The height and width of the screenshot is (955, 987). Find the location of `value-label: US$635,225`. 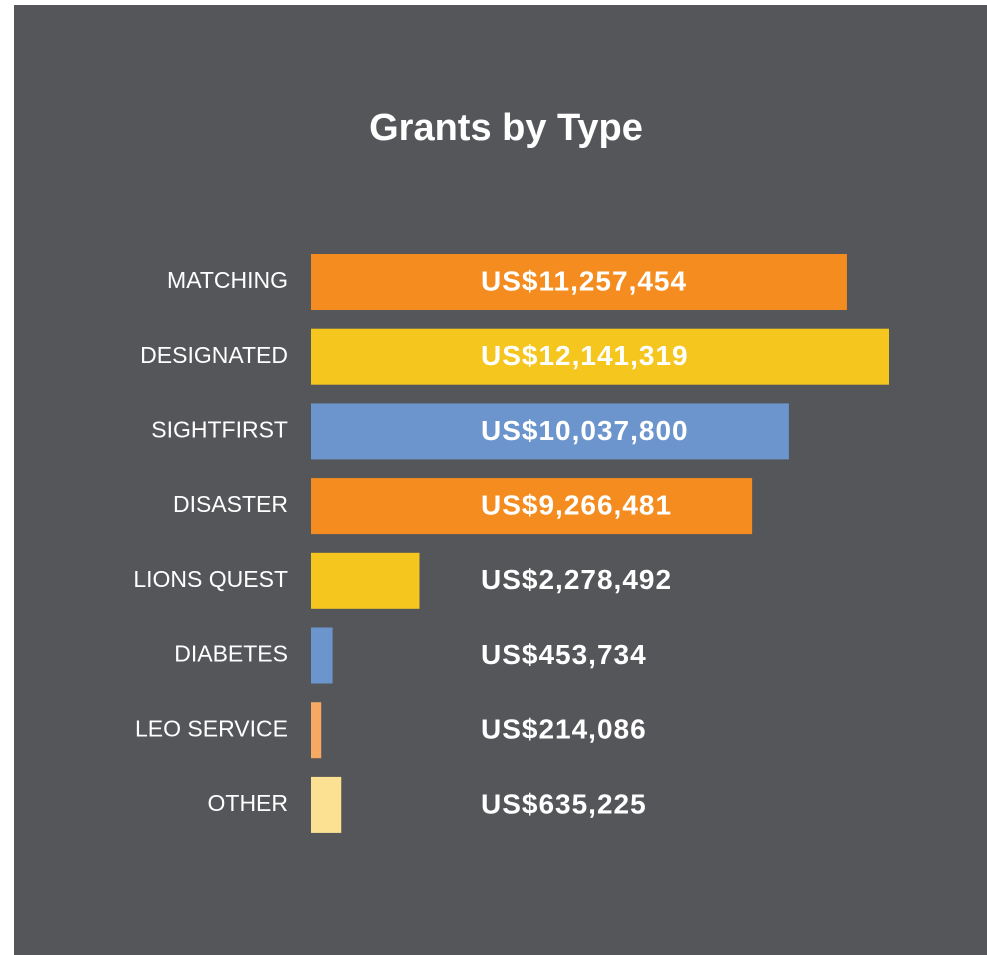

value-label: US$635,225 is located at coordinates (564, 803).